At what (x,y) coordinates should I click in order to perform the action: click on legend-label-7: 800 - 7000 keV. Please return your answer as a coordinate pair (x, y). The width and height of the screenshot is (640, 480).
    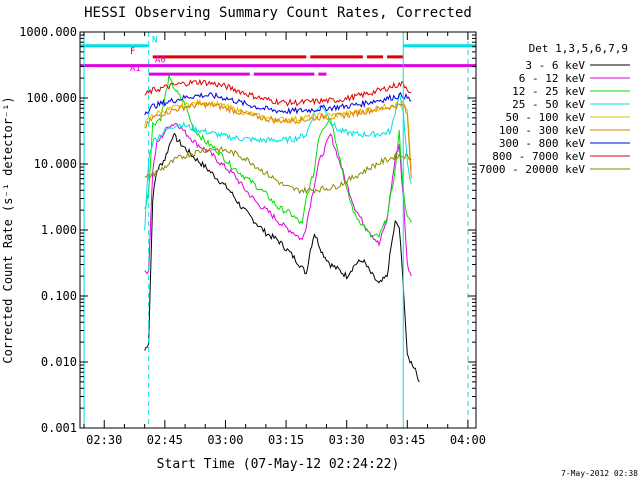
    Looking at the image, I should click on (538, 156).